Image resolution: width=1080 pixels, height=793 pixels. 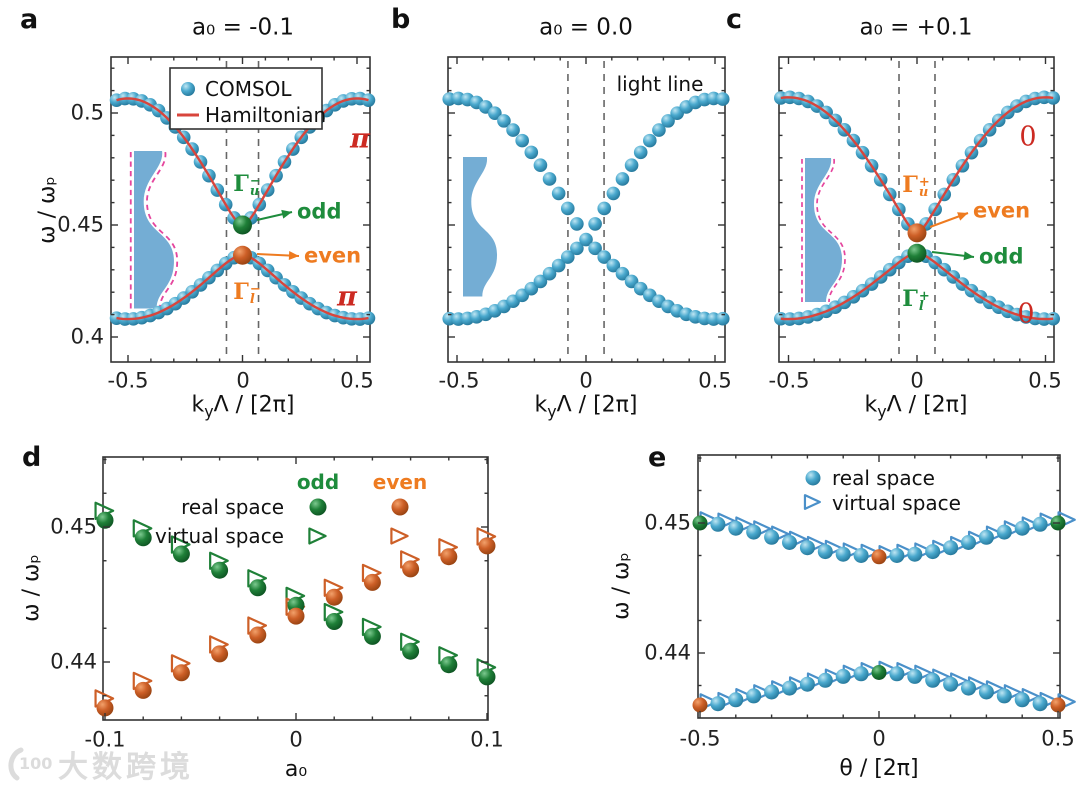 I want to click on panel-a-title: a₀ = -0.1, so click(x=243, y=27).